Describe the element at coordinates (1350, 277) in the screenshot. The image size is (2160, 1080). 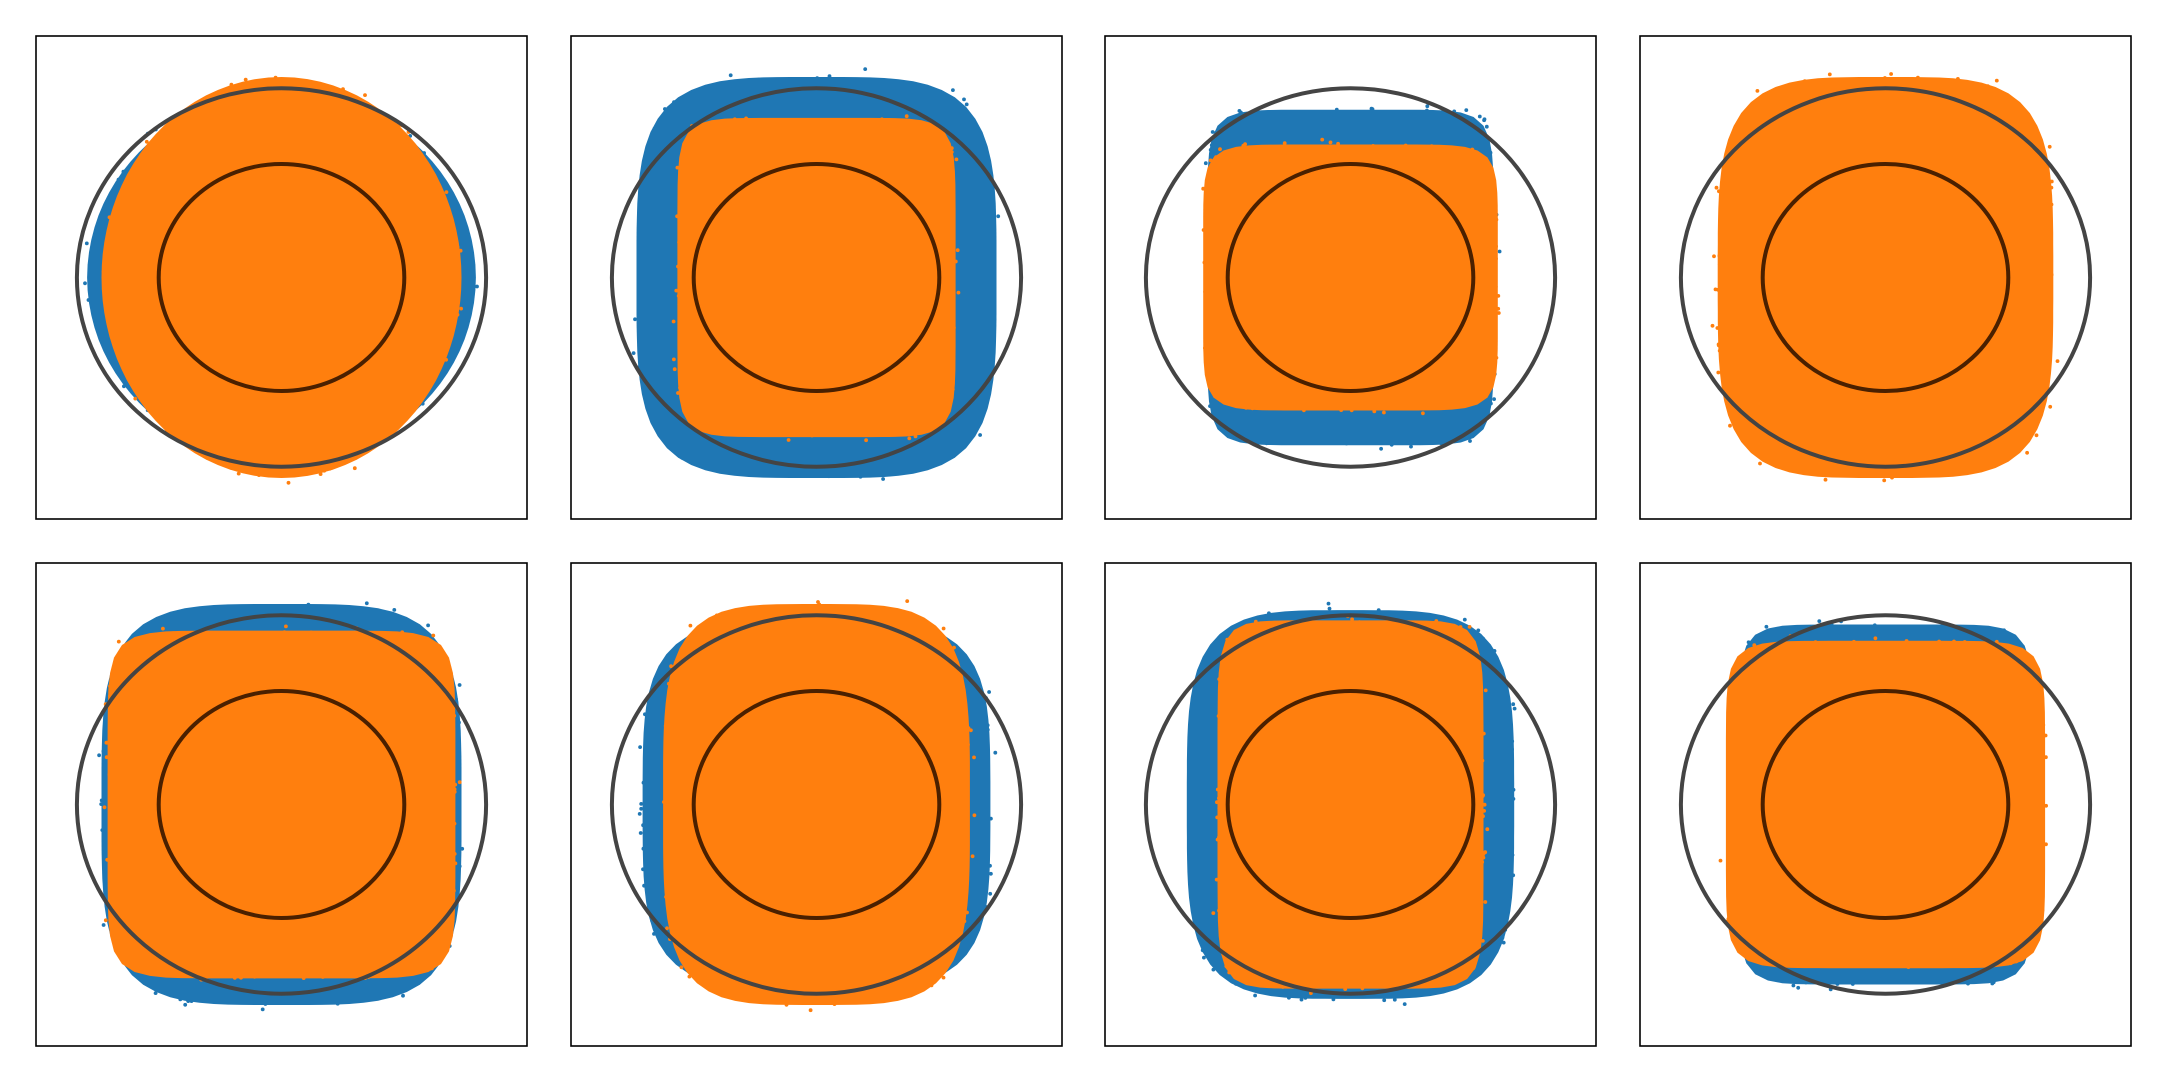
I see `panel-row1-col3` at that location.